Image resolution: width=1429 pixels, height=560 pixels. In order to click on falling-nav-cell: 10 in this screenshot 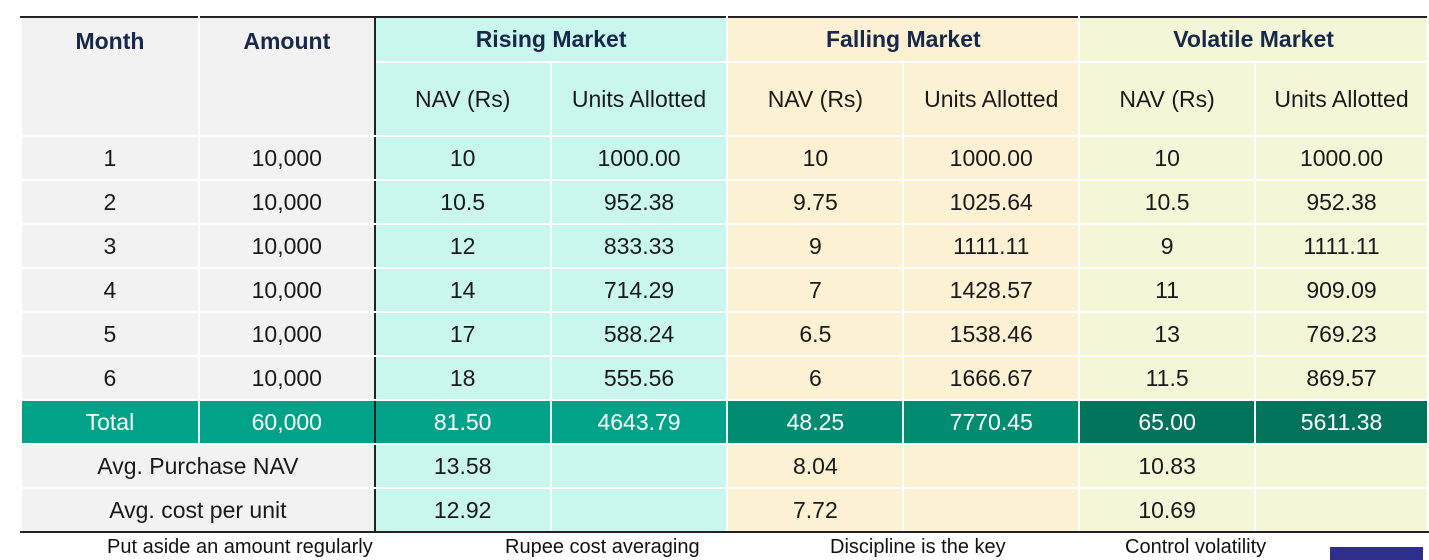, I will do `click(815, 158)`.